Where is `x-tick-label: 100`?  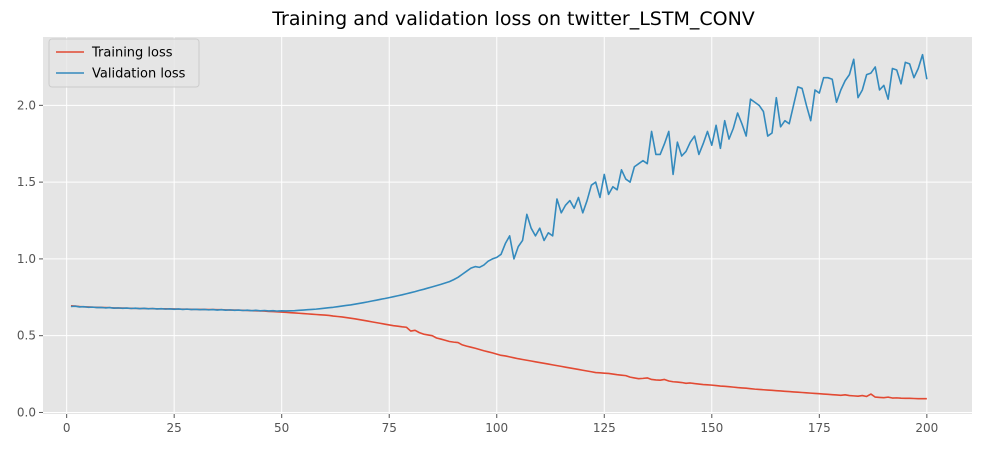
x-tick-label: 100 is located at coordinates (496, 428).